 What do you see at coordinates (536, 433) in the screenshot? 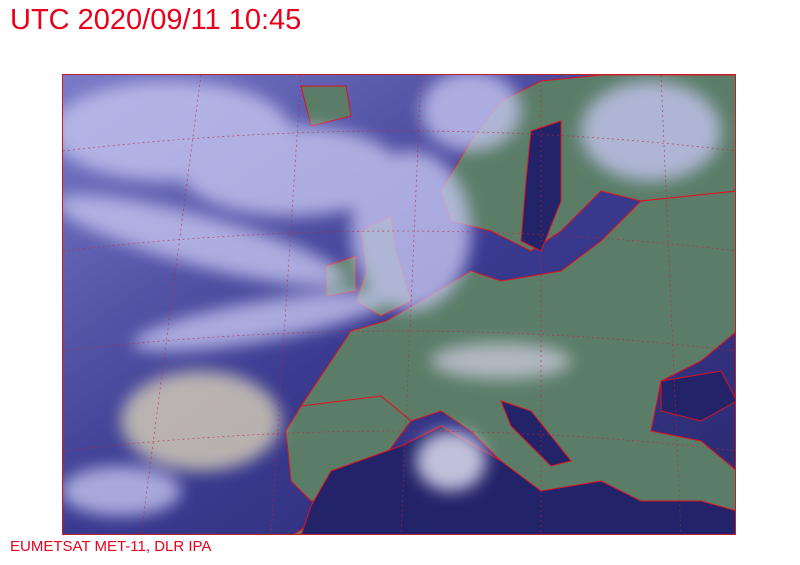
I see `adriatic-sea` at bounding box center [536, 433].